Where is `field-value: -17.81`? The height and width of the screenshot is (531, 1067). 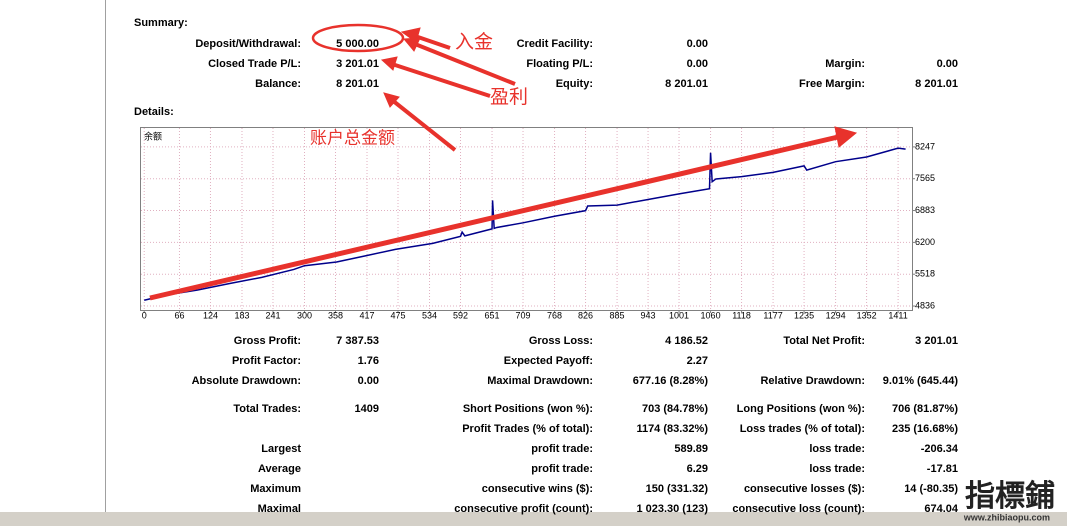 field-value: -17.81 is located at coordinates (942, 469).